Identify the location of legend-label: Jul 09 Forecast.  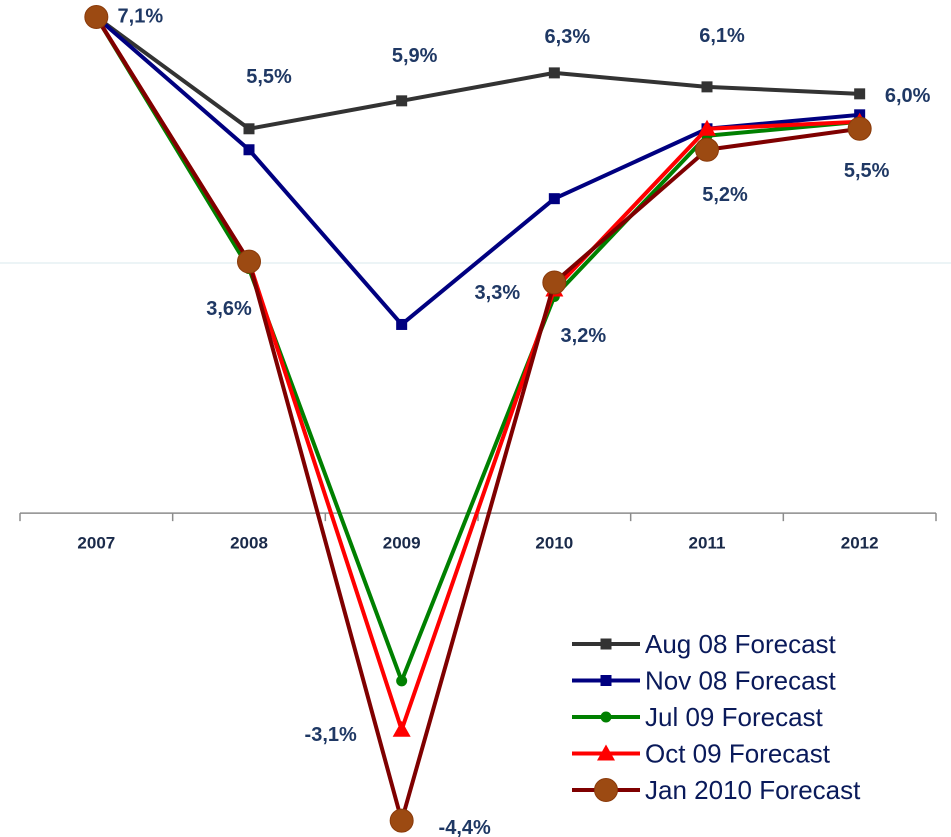
(734, 717).